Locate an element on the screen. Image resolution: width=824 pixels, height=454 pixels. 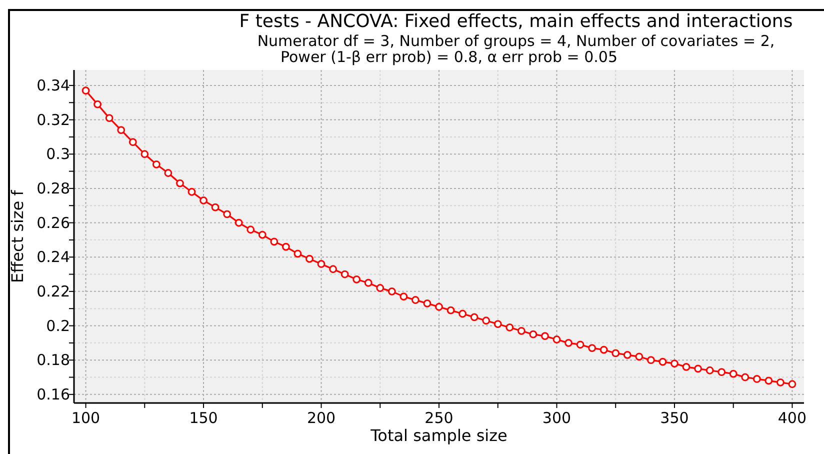
y-tick-label: 0.18 is located at coordinates (53, 360).